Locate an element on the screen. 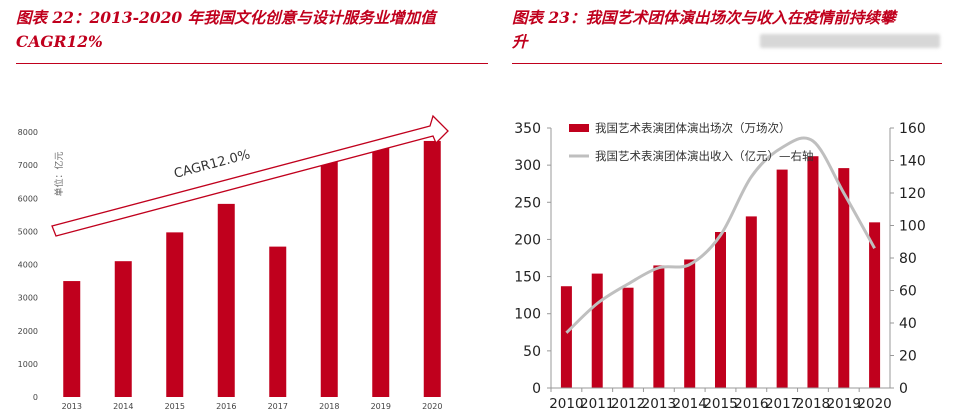 The image size is (955, 419). right-chart-title-line2: 升 is located at coordinates (520, 41).